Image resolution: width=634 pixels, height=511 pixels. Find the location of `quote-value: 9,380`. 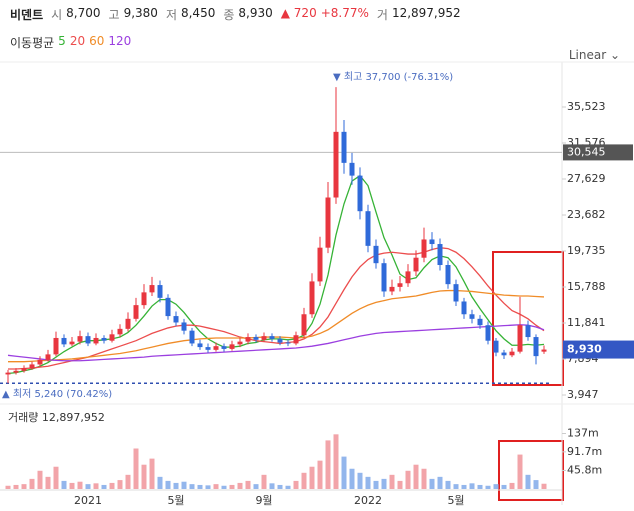

quote-value: 9,380 is located at coordinates (140, 13).